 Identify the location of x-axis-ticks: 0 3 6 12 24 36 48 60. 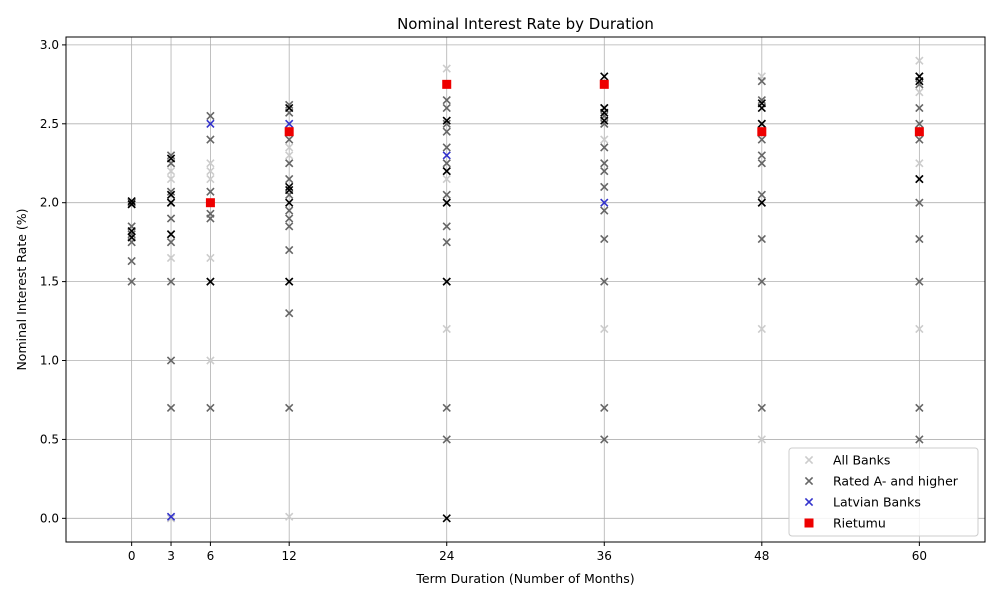
(527, 552).